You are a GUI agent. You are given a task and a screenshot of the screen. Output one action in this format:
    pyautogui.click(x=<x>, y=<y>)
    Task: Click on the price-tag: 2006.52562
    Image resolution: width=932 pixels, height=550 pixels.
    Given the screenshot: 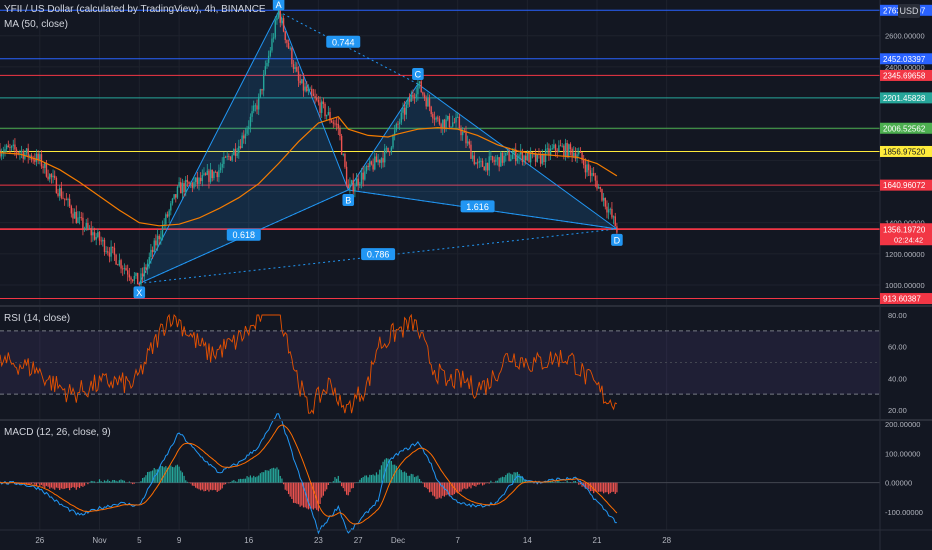 What is the action you would take?
    pyautogui.click(x=904, y=128)
    